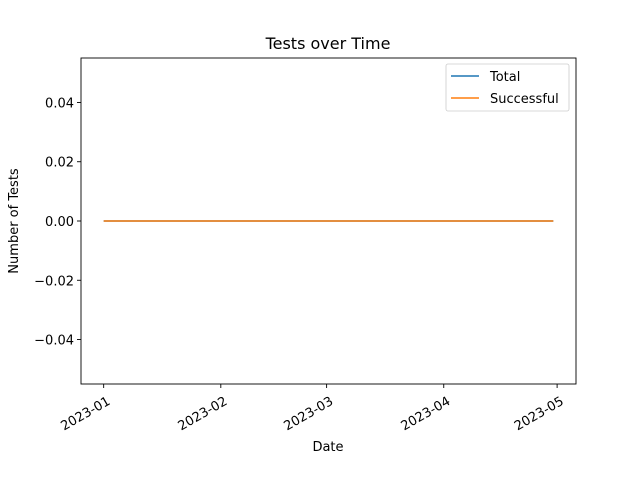 This screenshot has height=480, width=640. Describe the element at coordinates (59, 103) in the screenshot. I see `y-tick-label: 0.04` at that location.